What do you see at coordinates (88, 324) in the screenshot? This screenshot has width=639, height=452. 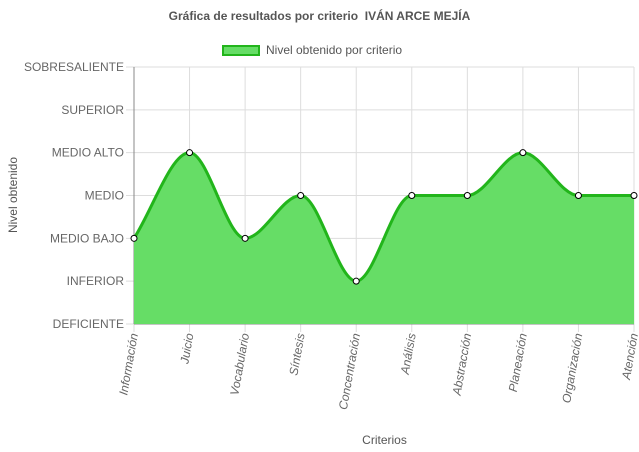 I see `y-tick-label: DEFICIENTE` at bounding box center [88, 324].